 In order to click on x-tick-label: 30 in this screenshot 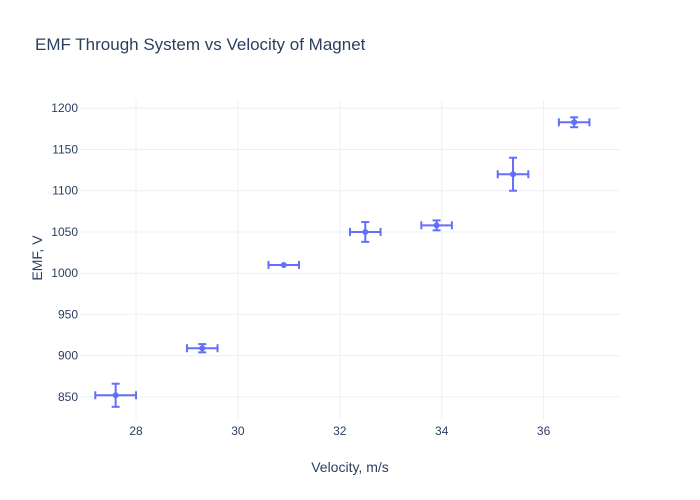, I will do `click(238, 431)`.